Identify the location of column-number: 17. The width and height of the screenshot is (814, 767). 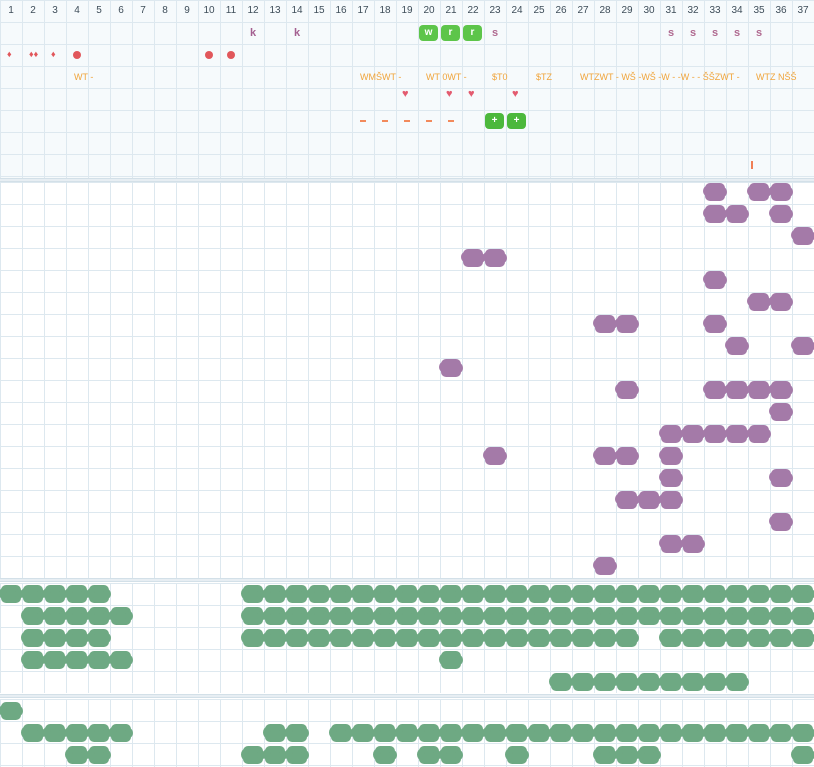
(363, 10).